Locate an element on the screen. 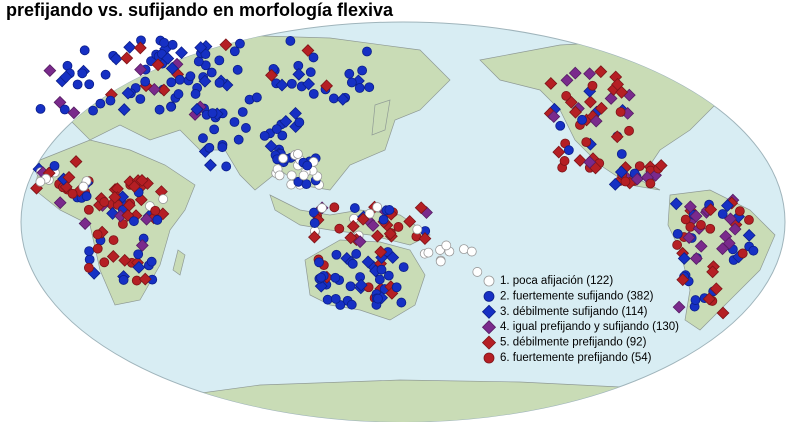 The width and height of the screenshot is (800, 422). legend-label: 6. fuertemente prefijando (54) is located at coordinates (576, 358).